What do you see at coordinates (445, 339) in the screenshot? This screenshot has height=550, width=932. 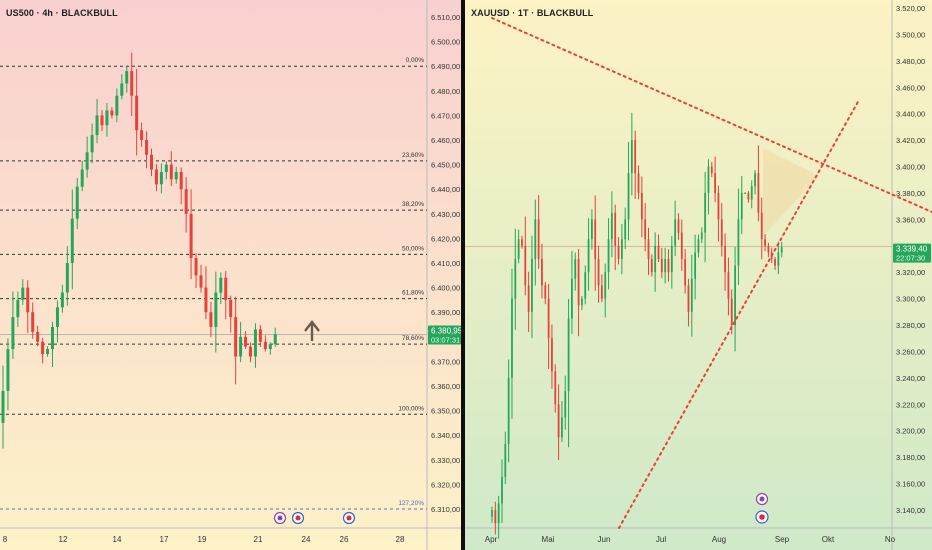 I see `us500-countdown: 03:07:31` at bounding box center [445, 339].